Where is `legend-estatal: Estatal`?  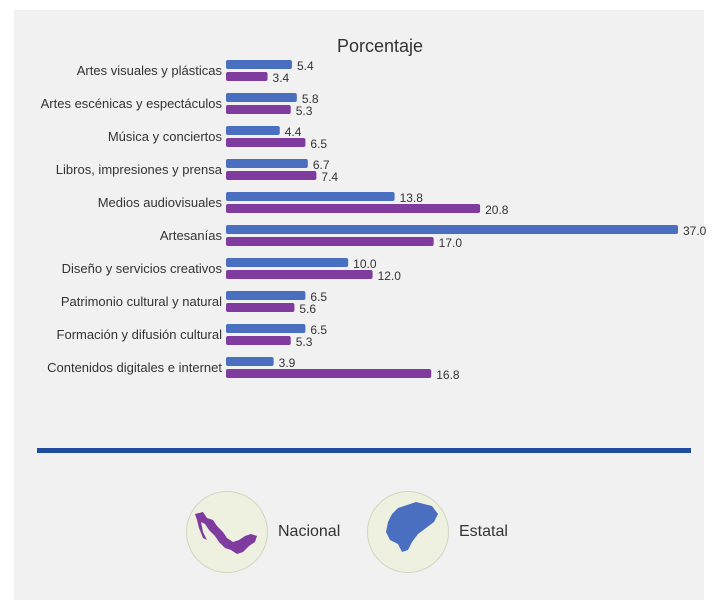 legend-estatal: Estatal is located at coordinates (437, 532).